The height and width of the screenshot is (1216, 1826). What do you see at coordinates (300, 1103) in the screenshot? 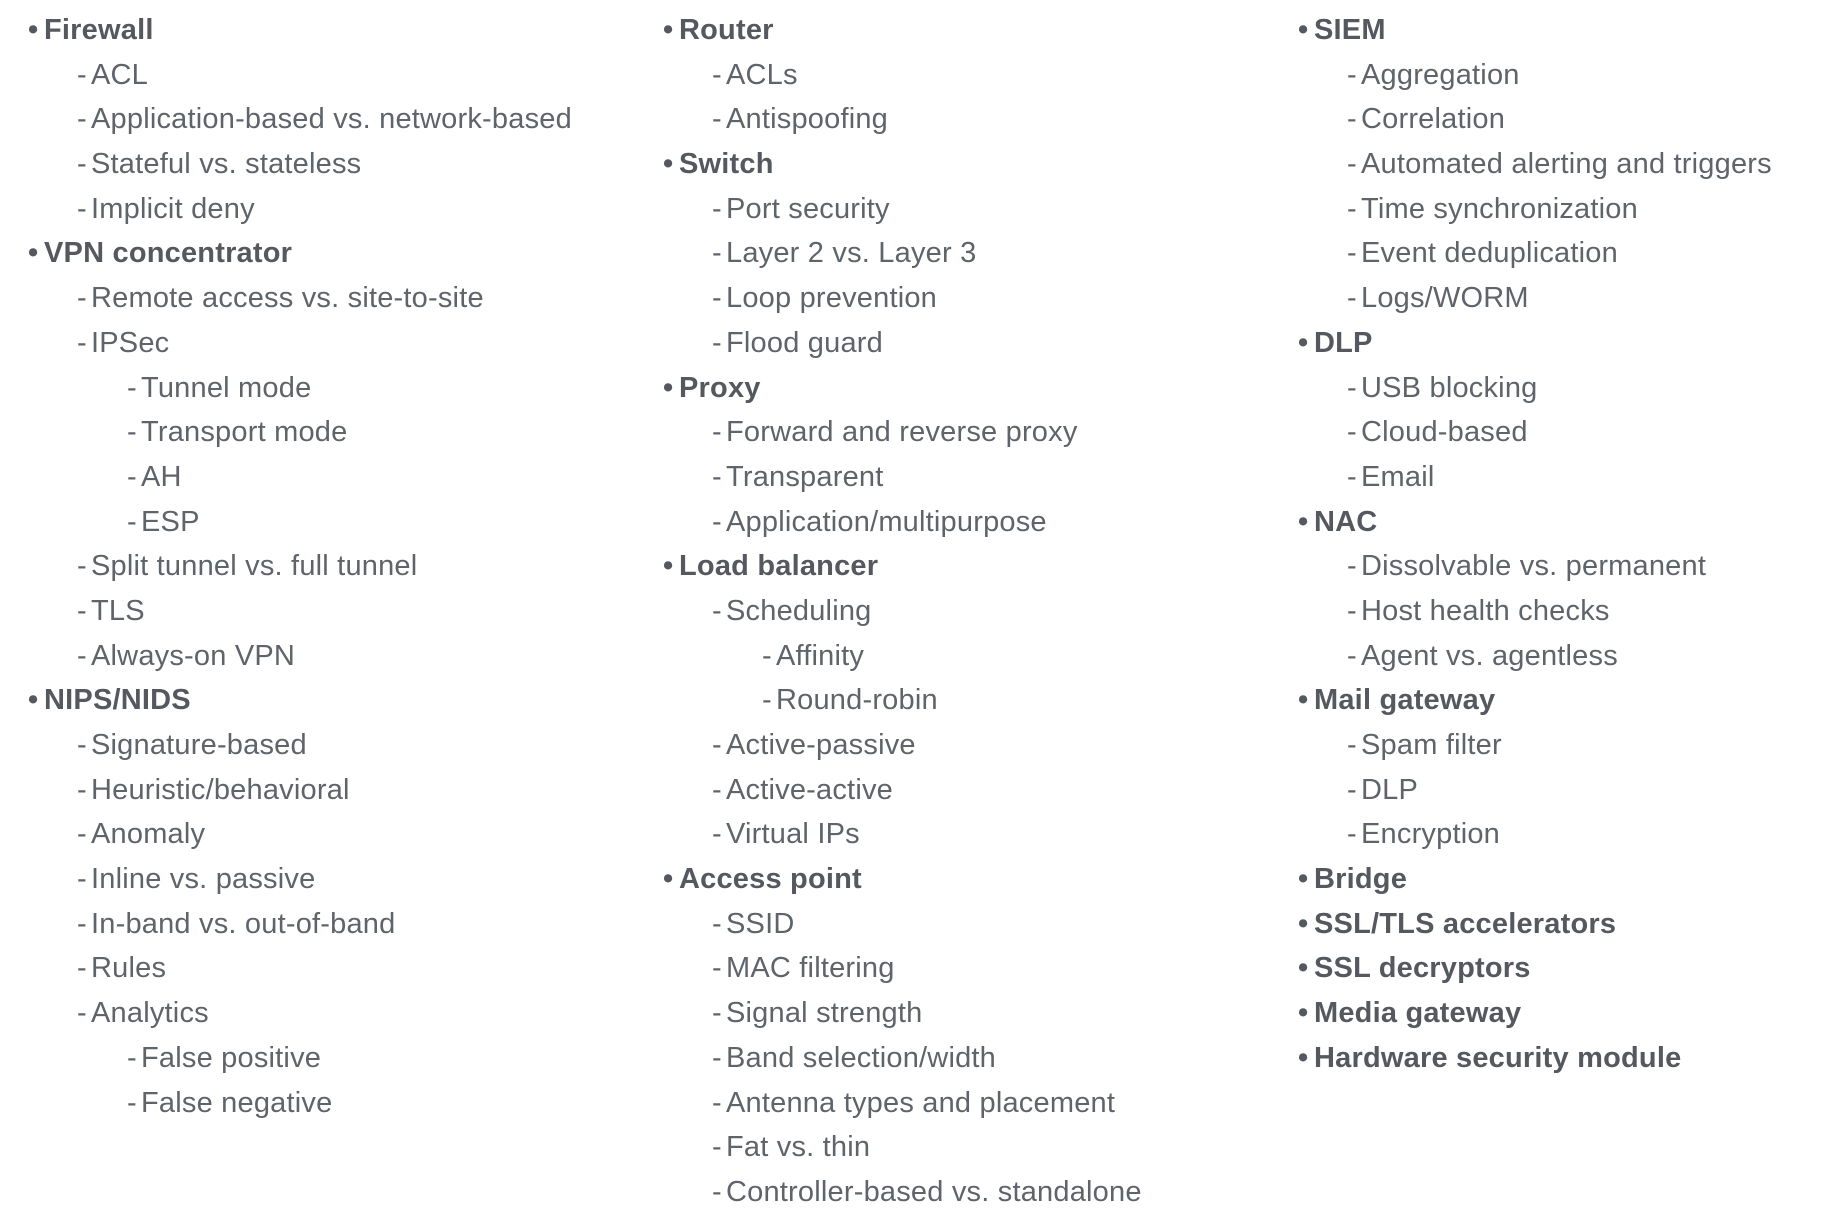
I see `outline-subsubitem: False negative` at bounding box center [300, 1103].